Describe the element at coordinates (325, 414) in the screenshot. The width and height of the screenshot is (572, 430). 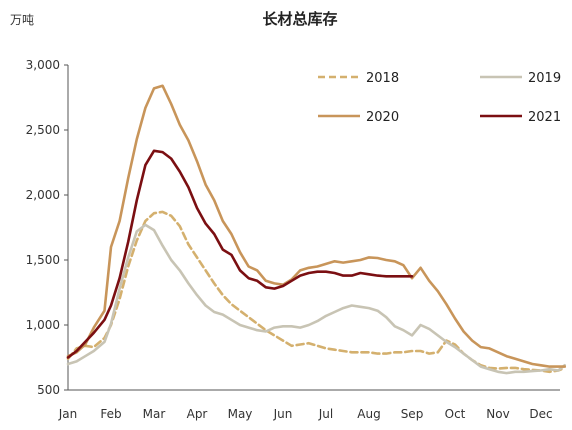
I see `x-tick-label: Jul` at that location.